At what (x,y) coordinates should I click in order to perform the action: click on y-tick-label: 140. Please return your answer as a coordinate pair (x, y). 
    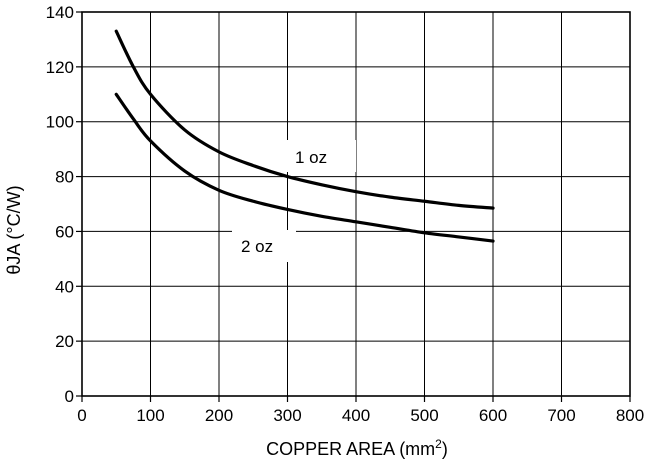
    Looking at the image, I should click on (60, 12).